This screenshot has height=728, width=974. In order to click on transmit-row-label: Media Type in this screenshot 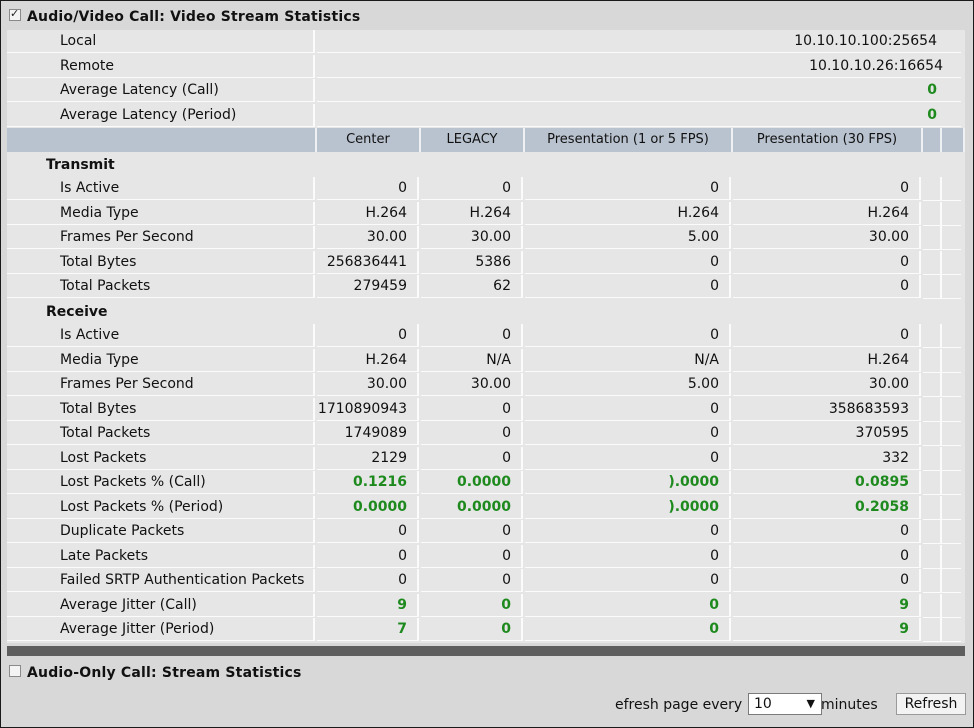, I will do `click(161, 213)`.